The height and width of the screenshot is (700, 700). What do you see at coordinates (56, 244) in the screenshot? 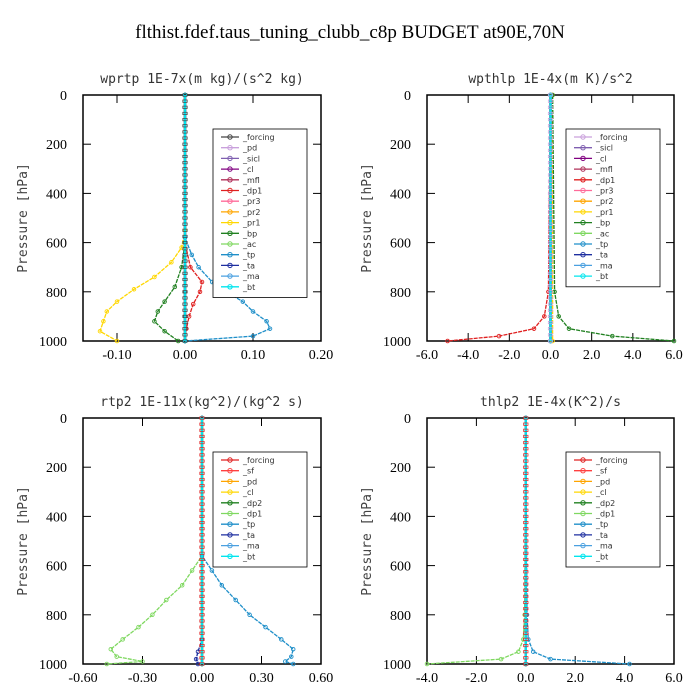
I see `y-tick-label: 600` at bounding box center [56, 244].